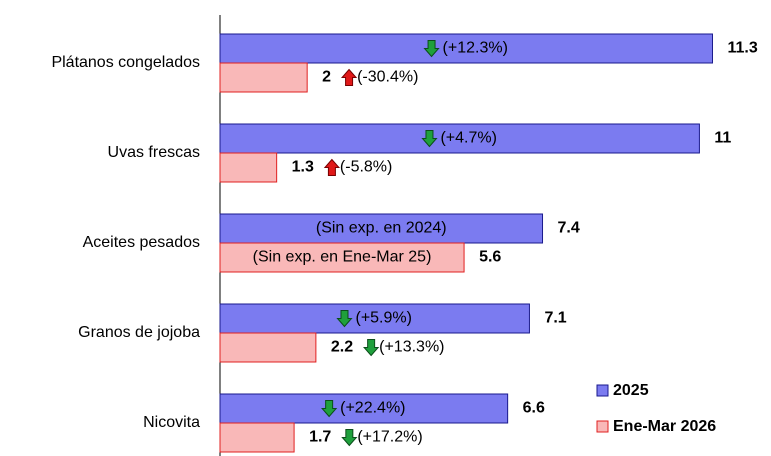 The height and width of the screenshot is (456, 771). I want to click on value-label: 11.3, so click(742, 48).